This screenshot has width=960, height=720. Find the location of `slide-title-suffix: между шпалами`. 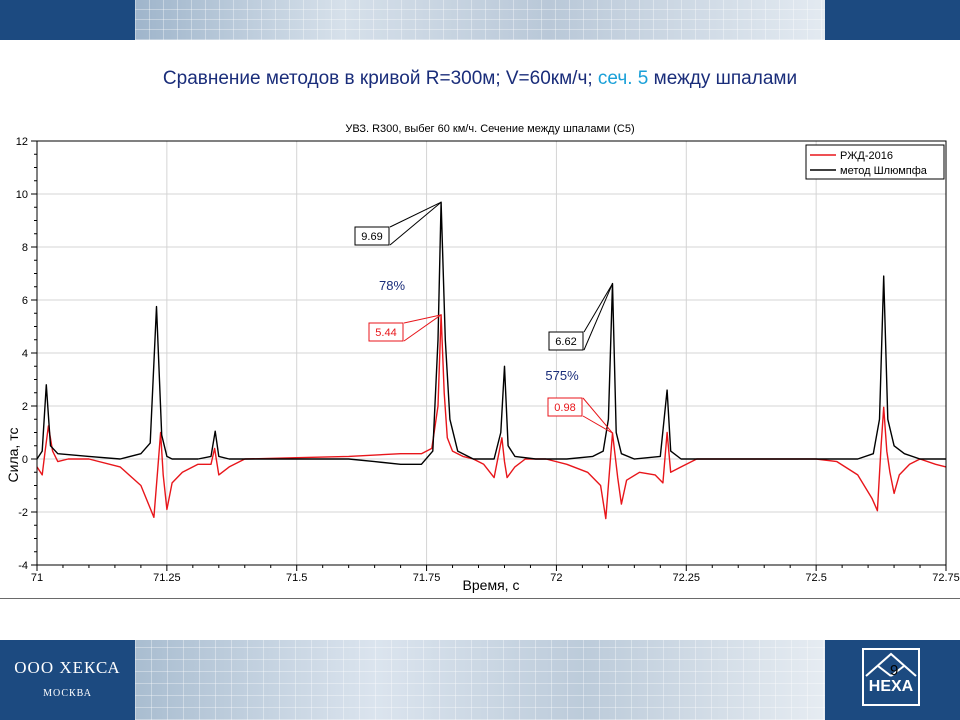

slide-title-suffix: между шпалами is located at coordinates (723, 78).